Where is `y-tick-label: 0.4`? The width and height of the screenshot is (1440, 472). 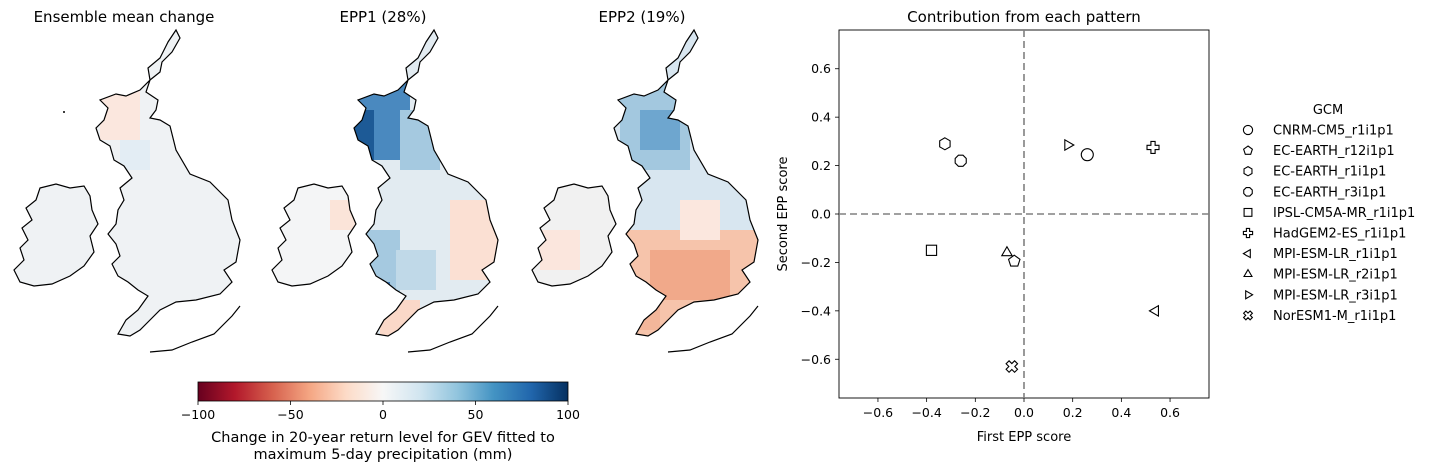 y-tick-label: 0.4 is located at coordinates (821, 117).